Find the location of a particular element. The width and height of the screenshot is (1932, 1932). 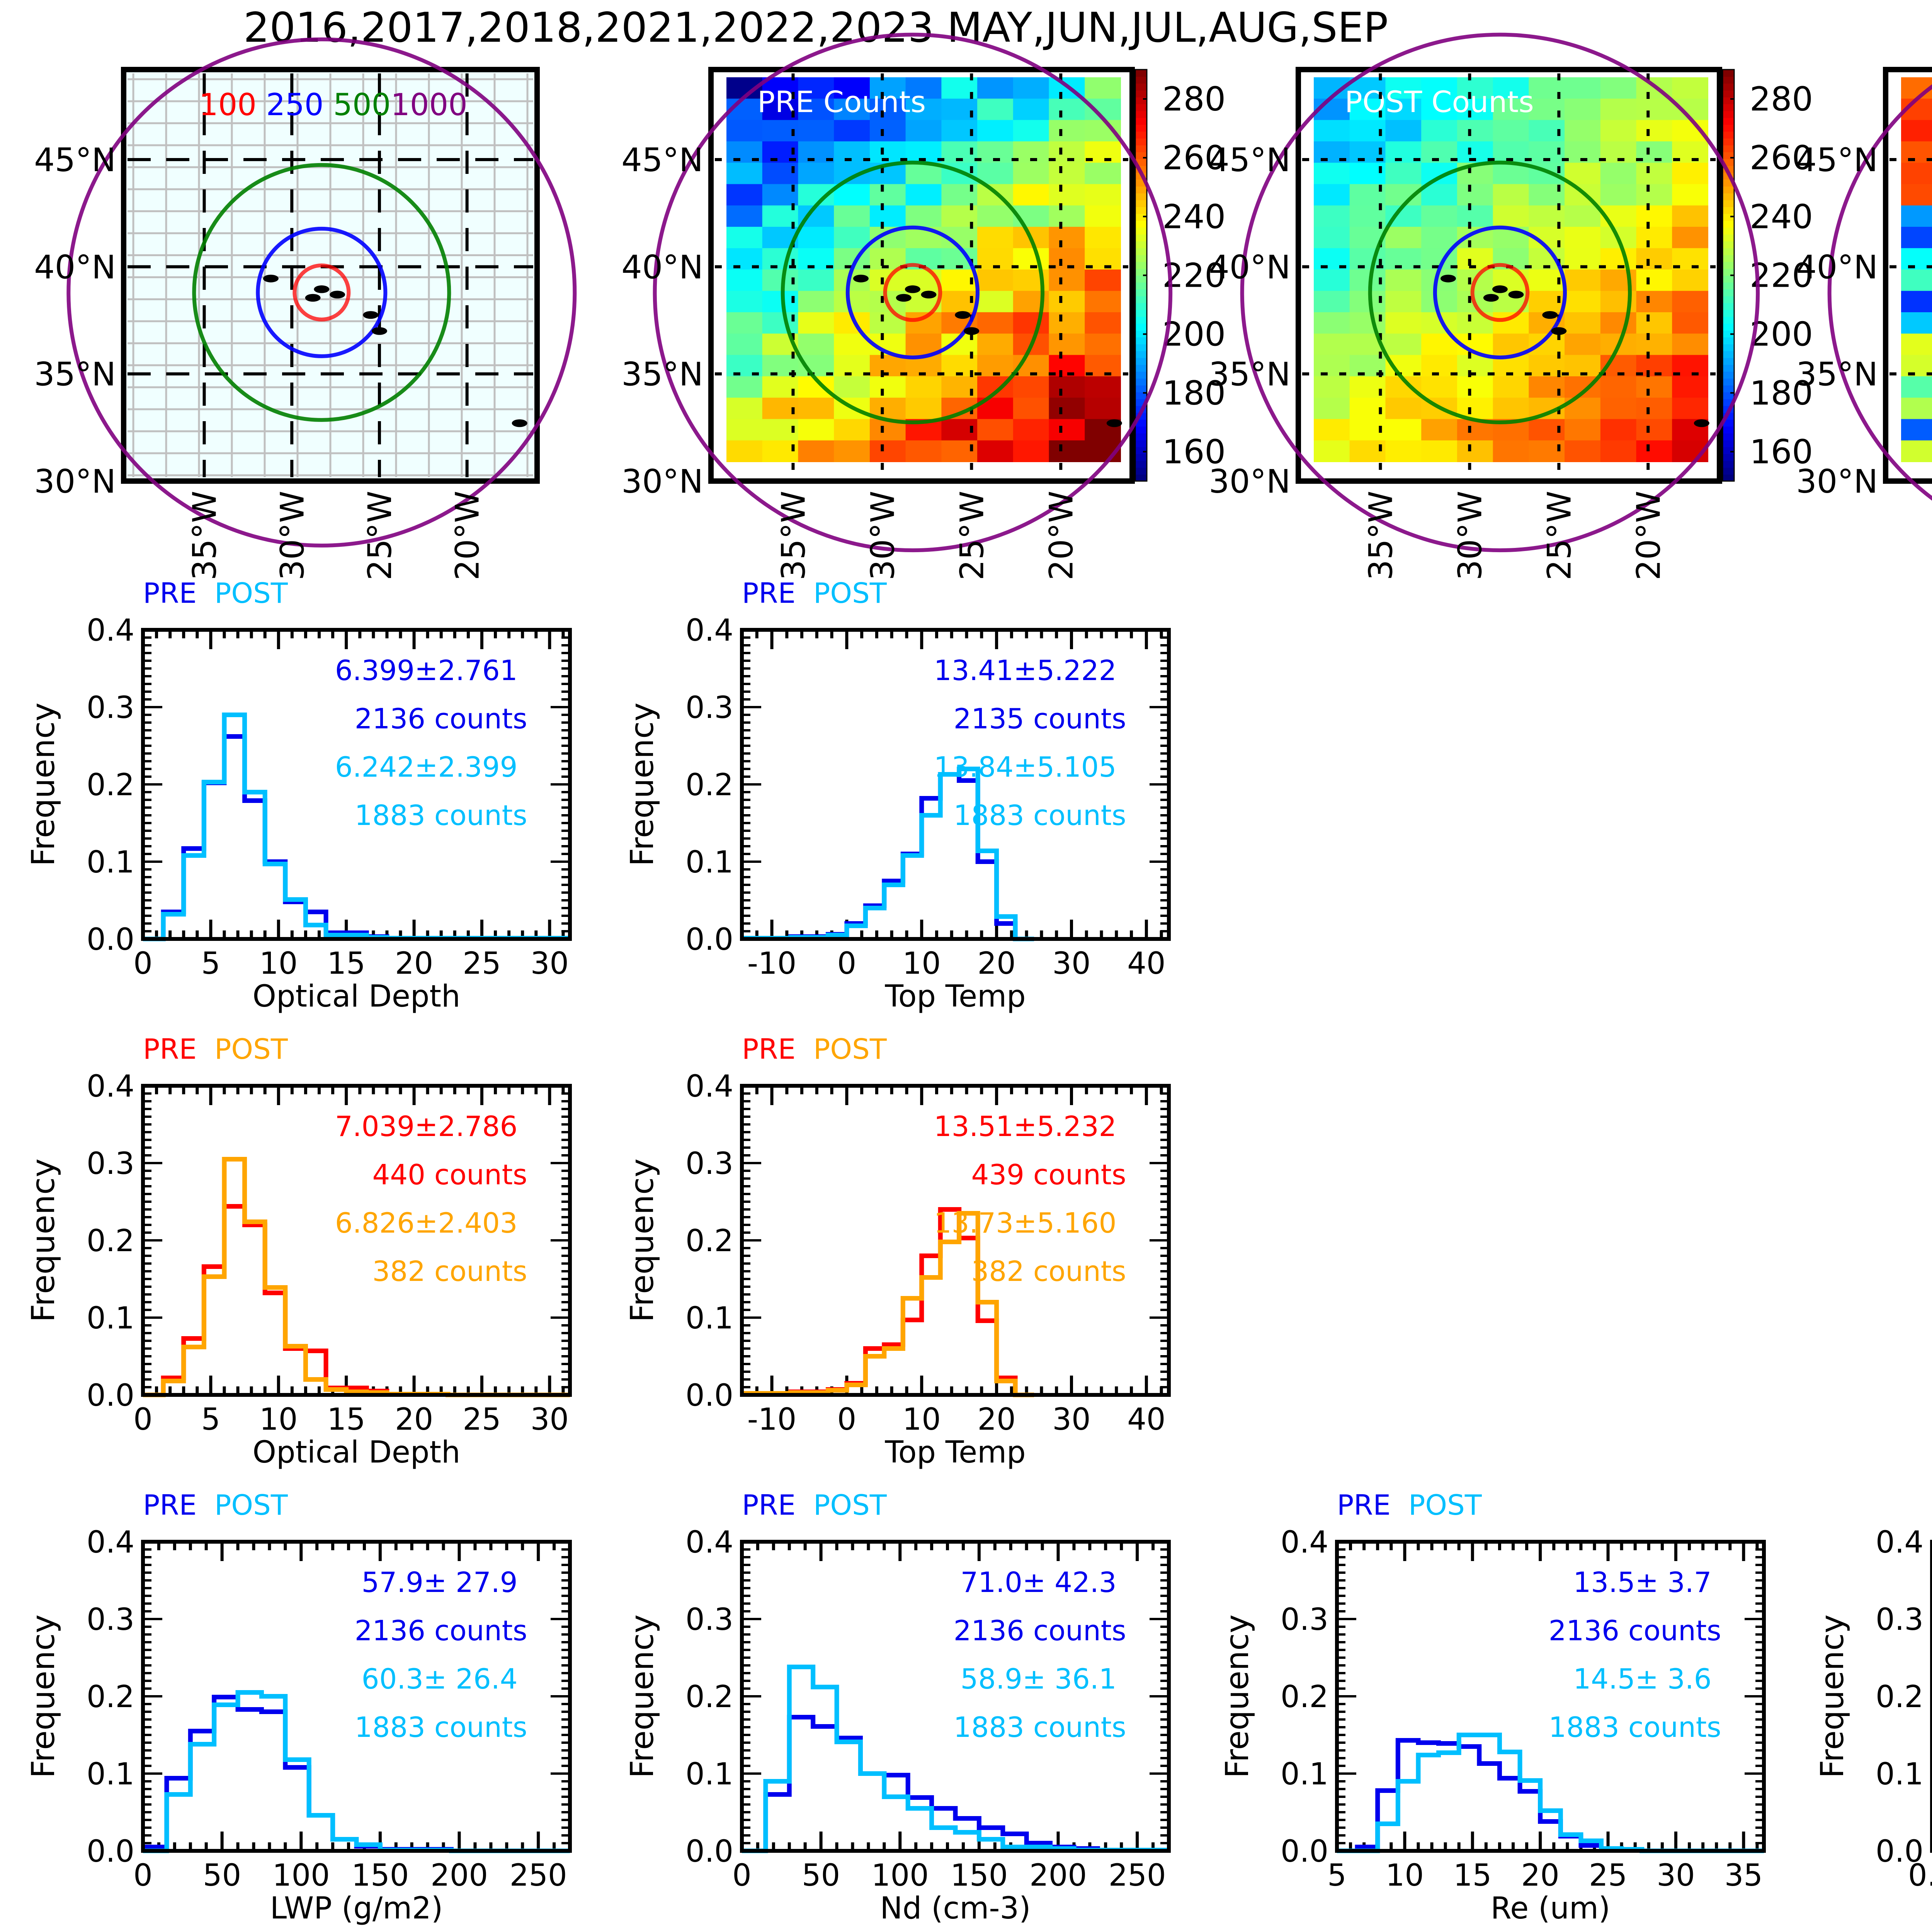

count-pre: 2136 counts is located at coordinates (1635, 1630).